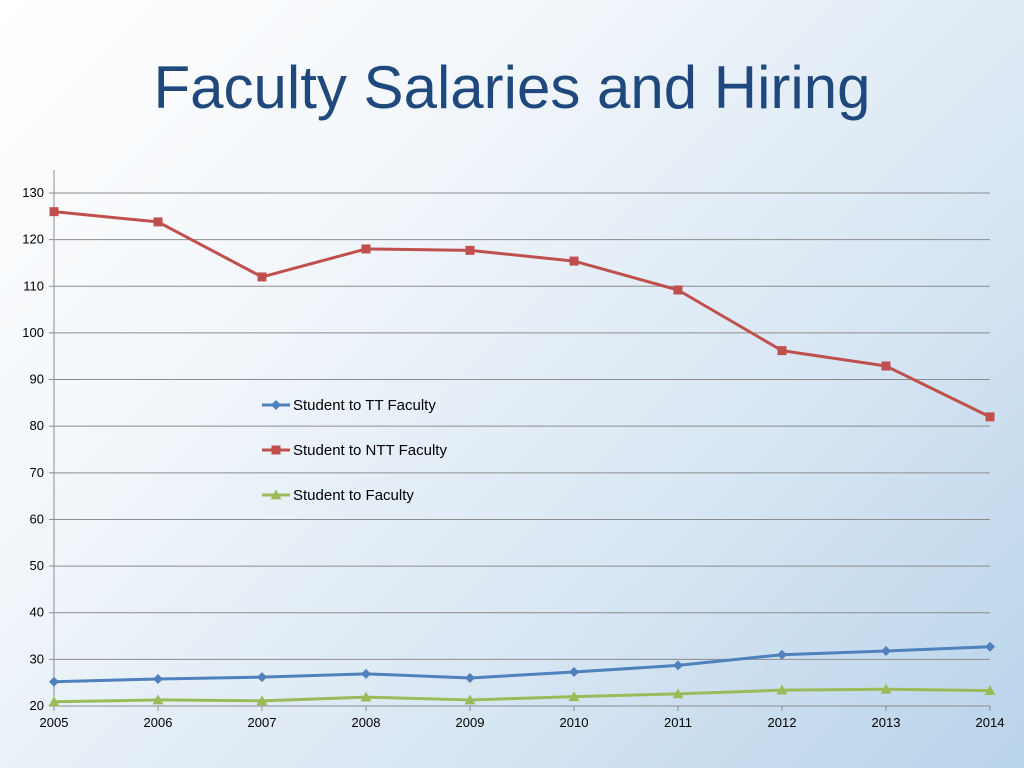 The image size is (1024, 768). I want to click on legend-item-1: Student to TT Faculty, so click(349, 405).